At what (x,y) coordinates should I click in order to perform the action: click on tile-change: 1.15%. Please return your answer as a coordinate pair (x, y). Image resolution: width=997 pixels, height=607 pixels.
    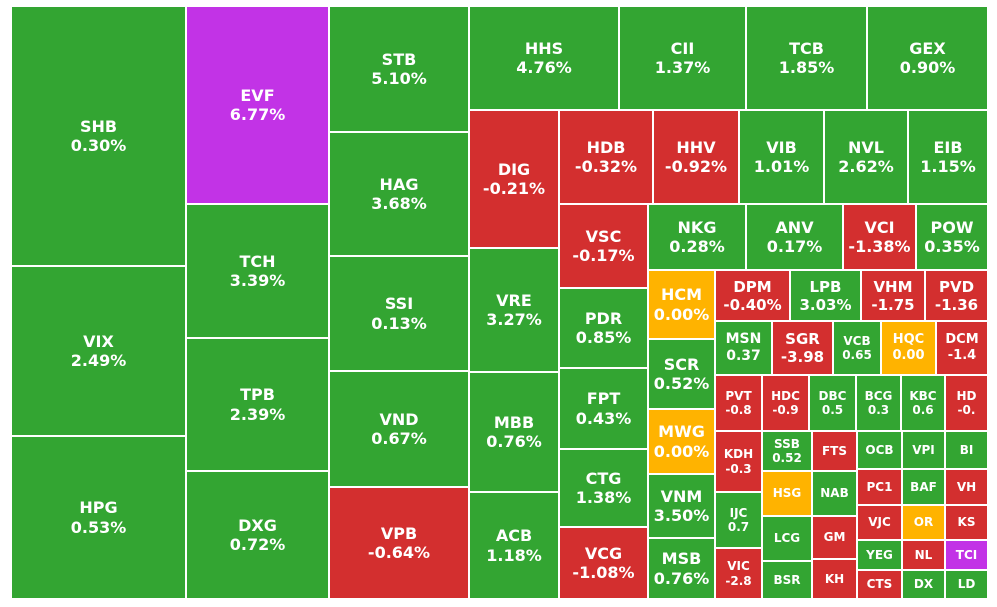
    Looking at the image, I should click on (948, 166).